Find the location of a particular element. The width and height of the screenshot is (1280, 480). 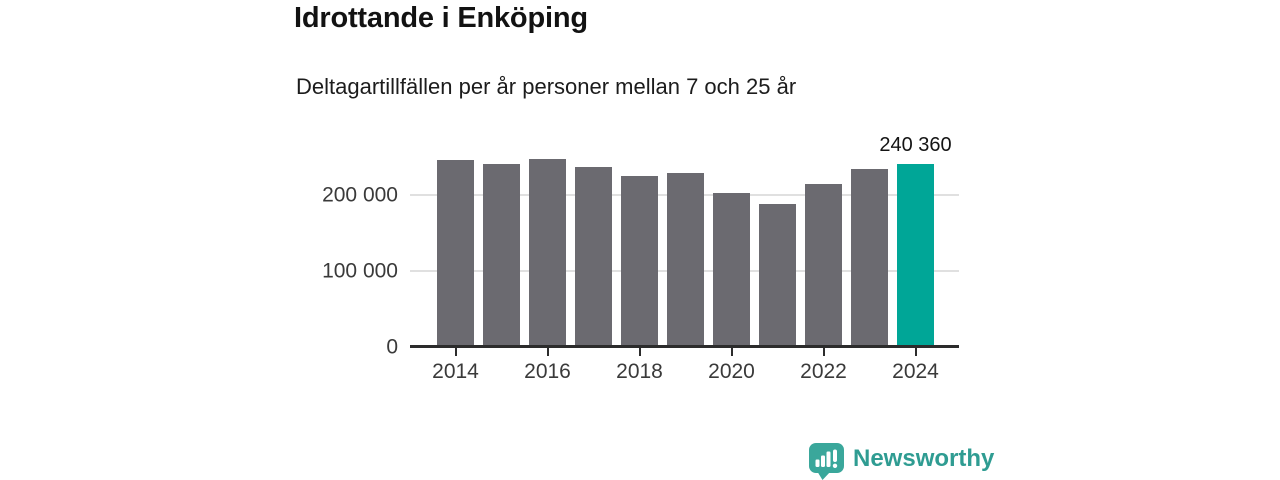

x-axis-label: 2018 is located at coordinates (639, 371).